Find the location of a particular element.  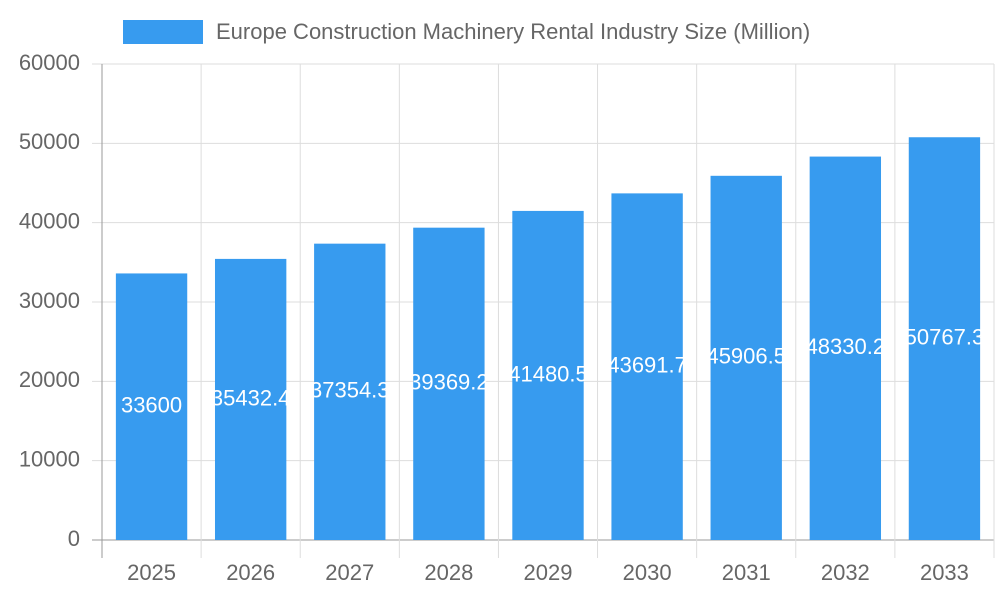

x-tick-label: 2025 is located at coordinates (151, 572).